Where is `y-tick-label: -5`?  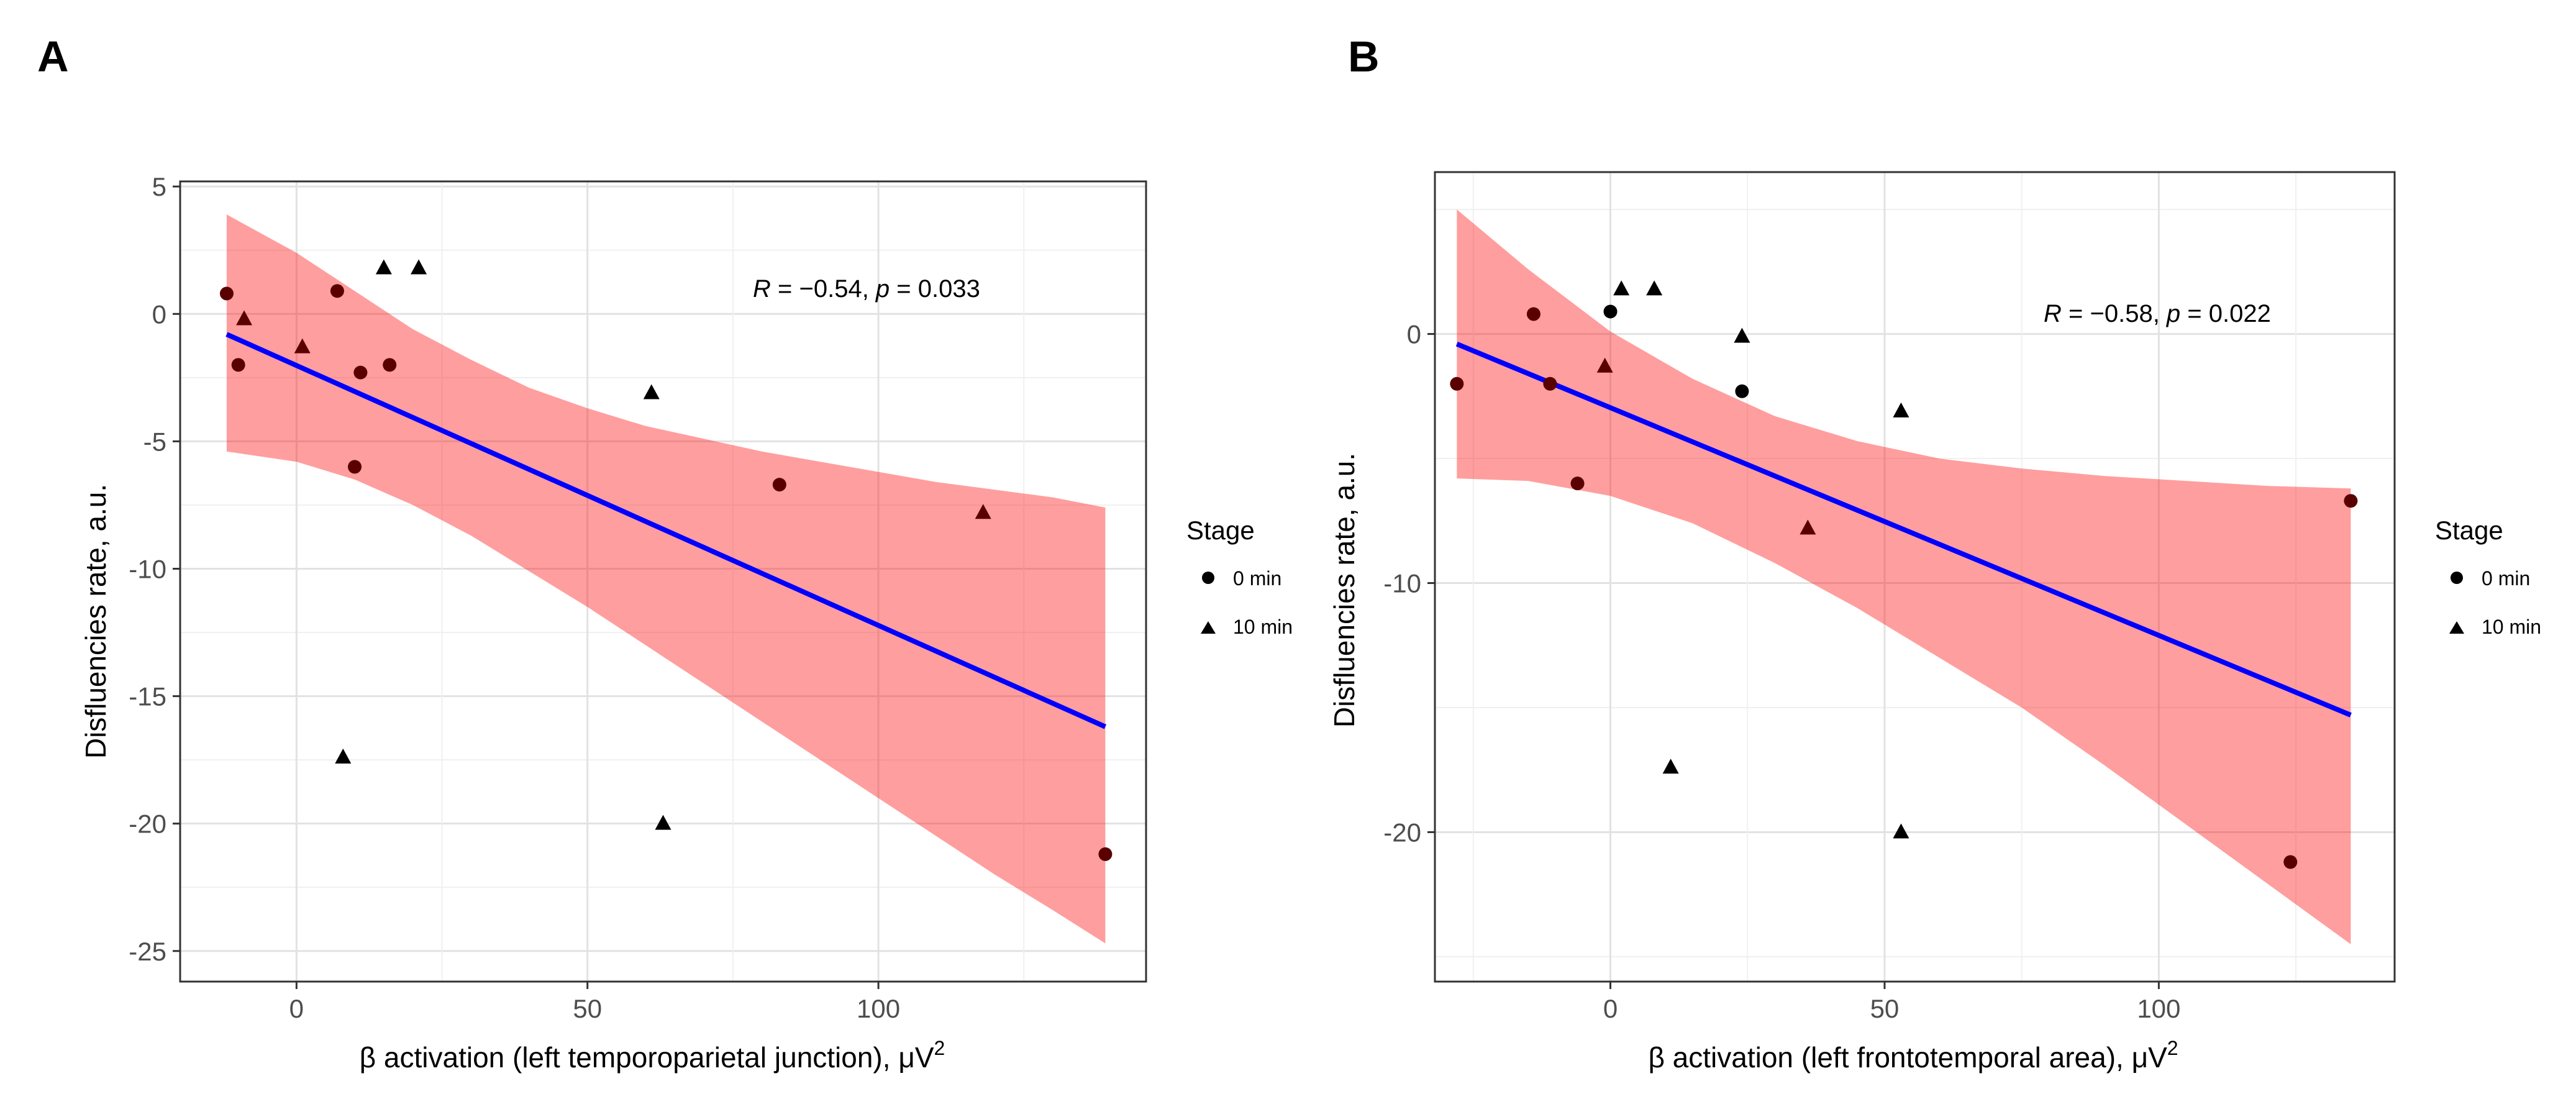 y-tick-label: -5 is located at coordinates (154, 441).